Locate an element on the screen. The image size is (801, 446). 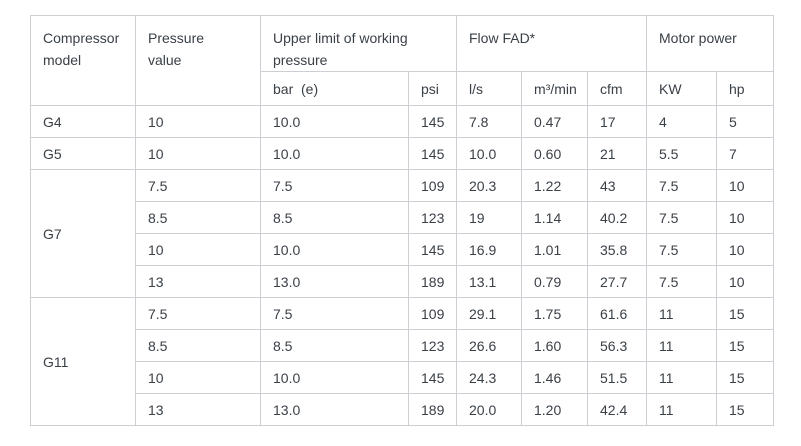
header-pressure-value: Pressure value is located at coordinates (198, 60).